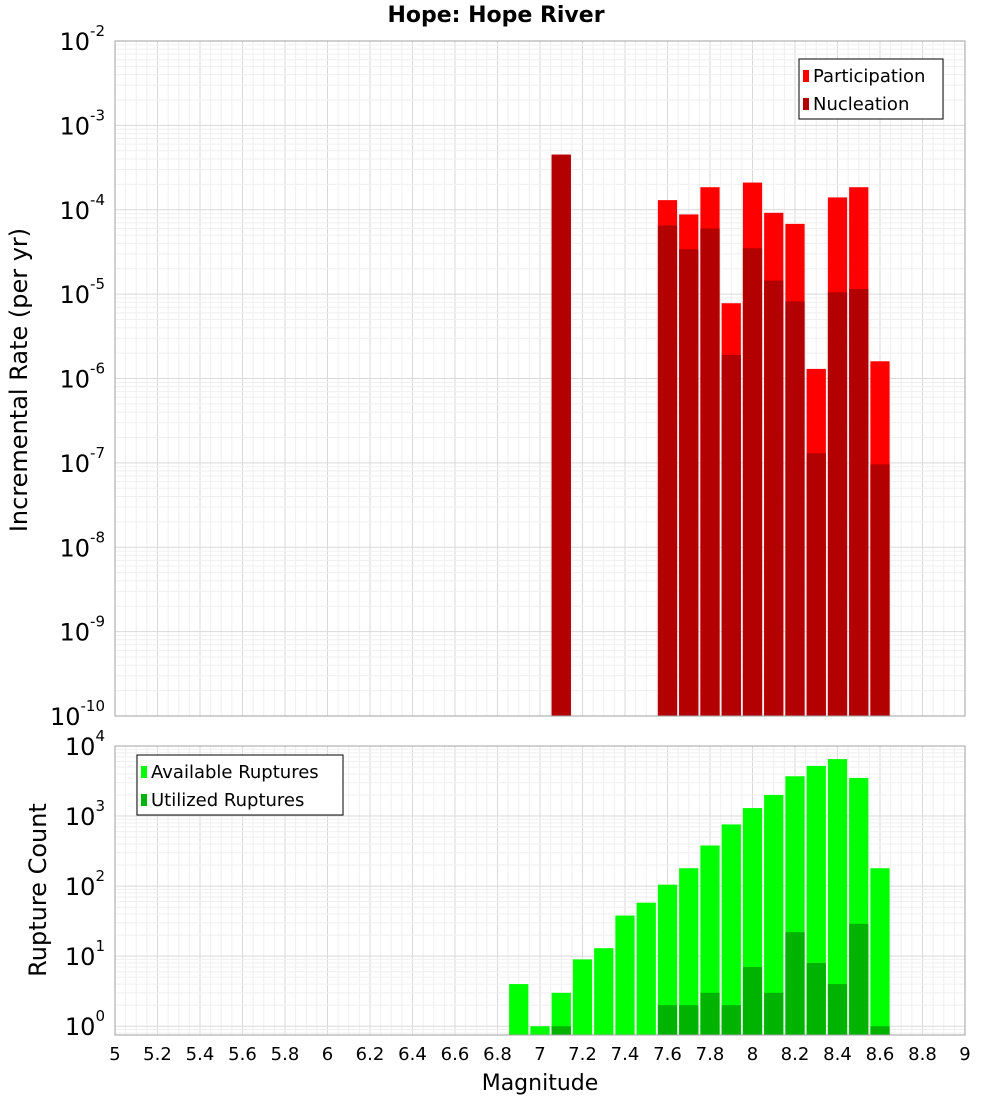 Image resolution: width=1000 pixels, height=1100 pixels. Describe the element at coordinates (880, 1054) in the screenshot. I see `x-tick-label: 8.6` at that location.